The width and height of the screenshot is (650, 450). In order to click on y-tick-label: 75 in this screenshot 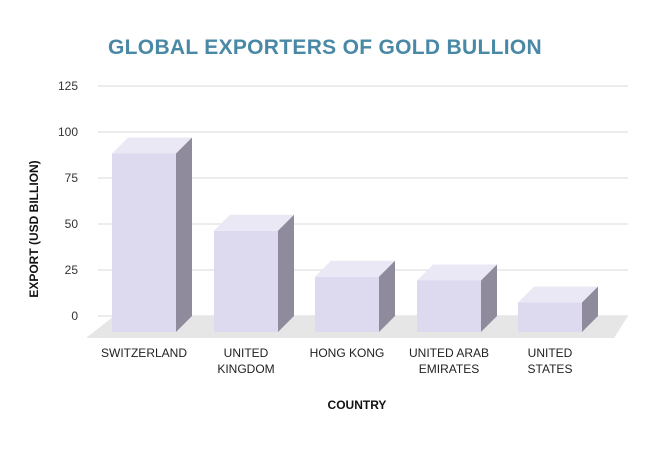, I will do `click(72, 178)`.